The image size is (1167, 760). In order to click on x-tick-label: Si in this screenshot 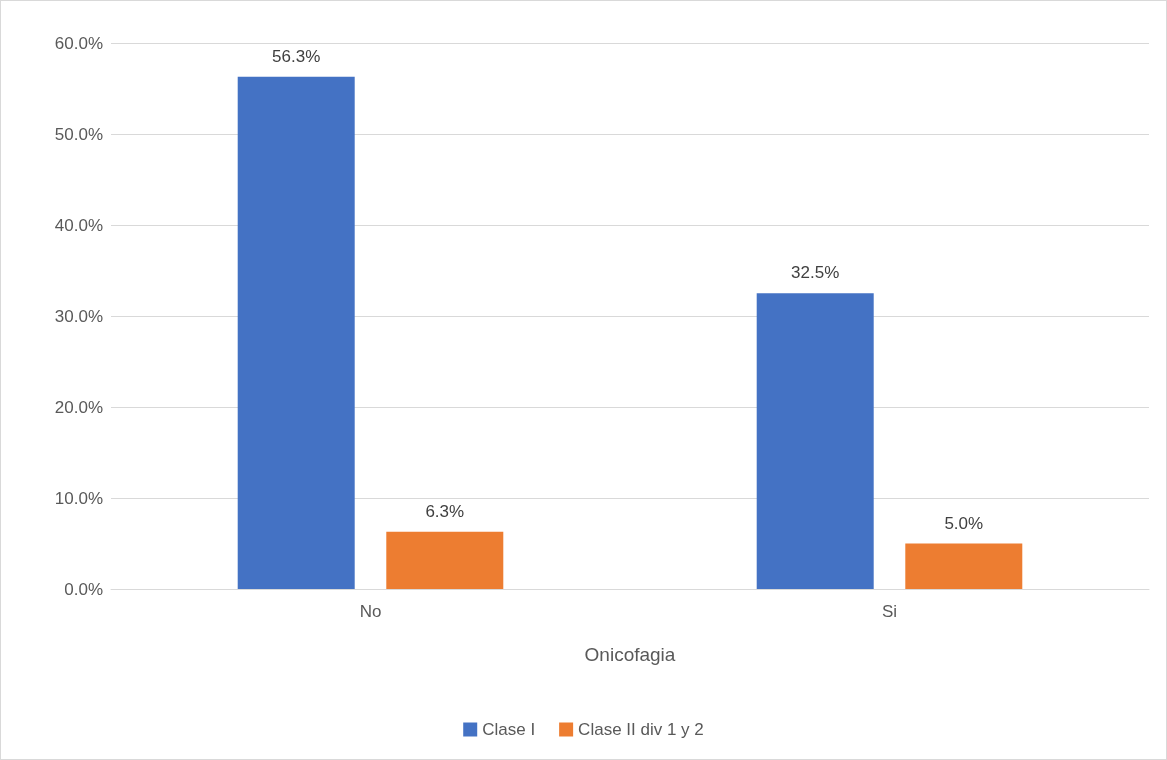, I will do `click(889, 611)`.